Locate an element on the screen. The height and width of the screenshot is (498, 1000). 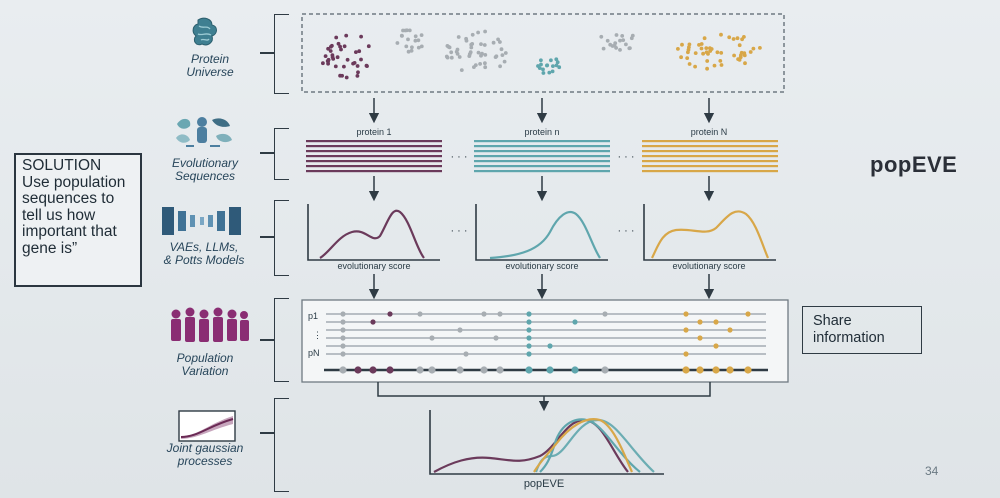
bracket-protein-universe is located at coordinates (281, 54).